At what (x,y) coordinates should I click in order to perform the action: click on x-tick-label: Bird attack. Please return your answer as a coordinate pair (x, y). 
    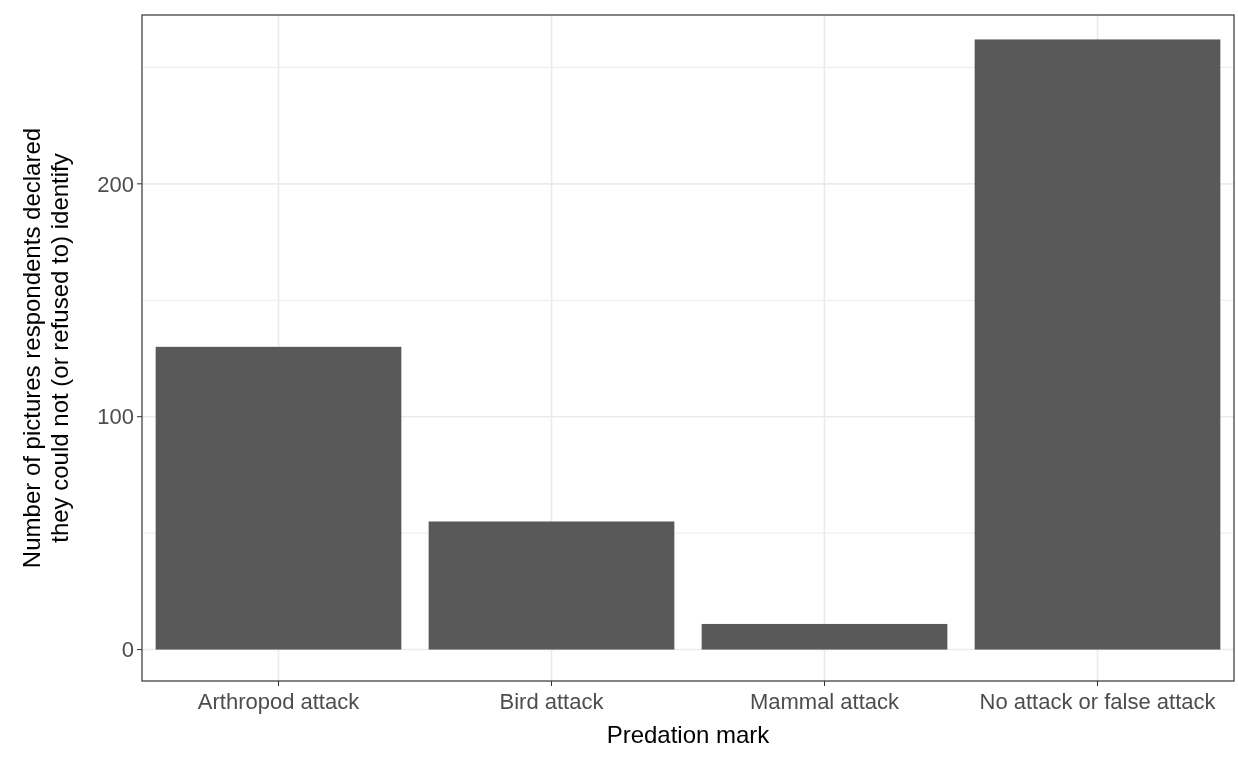
    Looking at the image, I should click on (552, 701).